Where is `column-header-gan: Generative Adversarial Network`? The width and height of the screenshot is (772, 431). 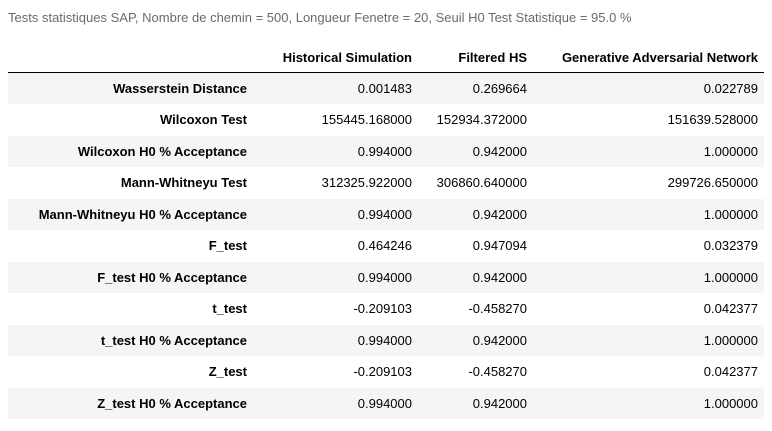 column-header-gan: Generative Adversarial Network is located at coordinates (648, 57).